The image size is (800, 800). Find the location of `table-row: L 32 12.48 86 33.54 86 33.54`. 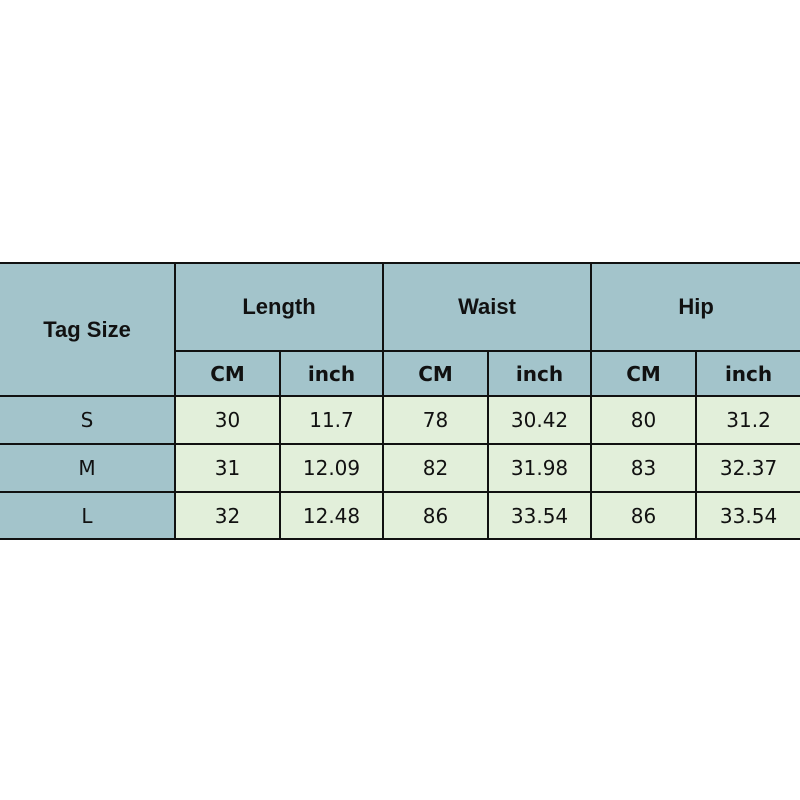

table-row: L 32 12.48 86 33.54 86 33.54 is located at coordinates (400, 515).